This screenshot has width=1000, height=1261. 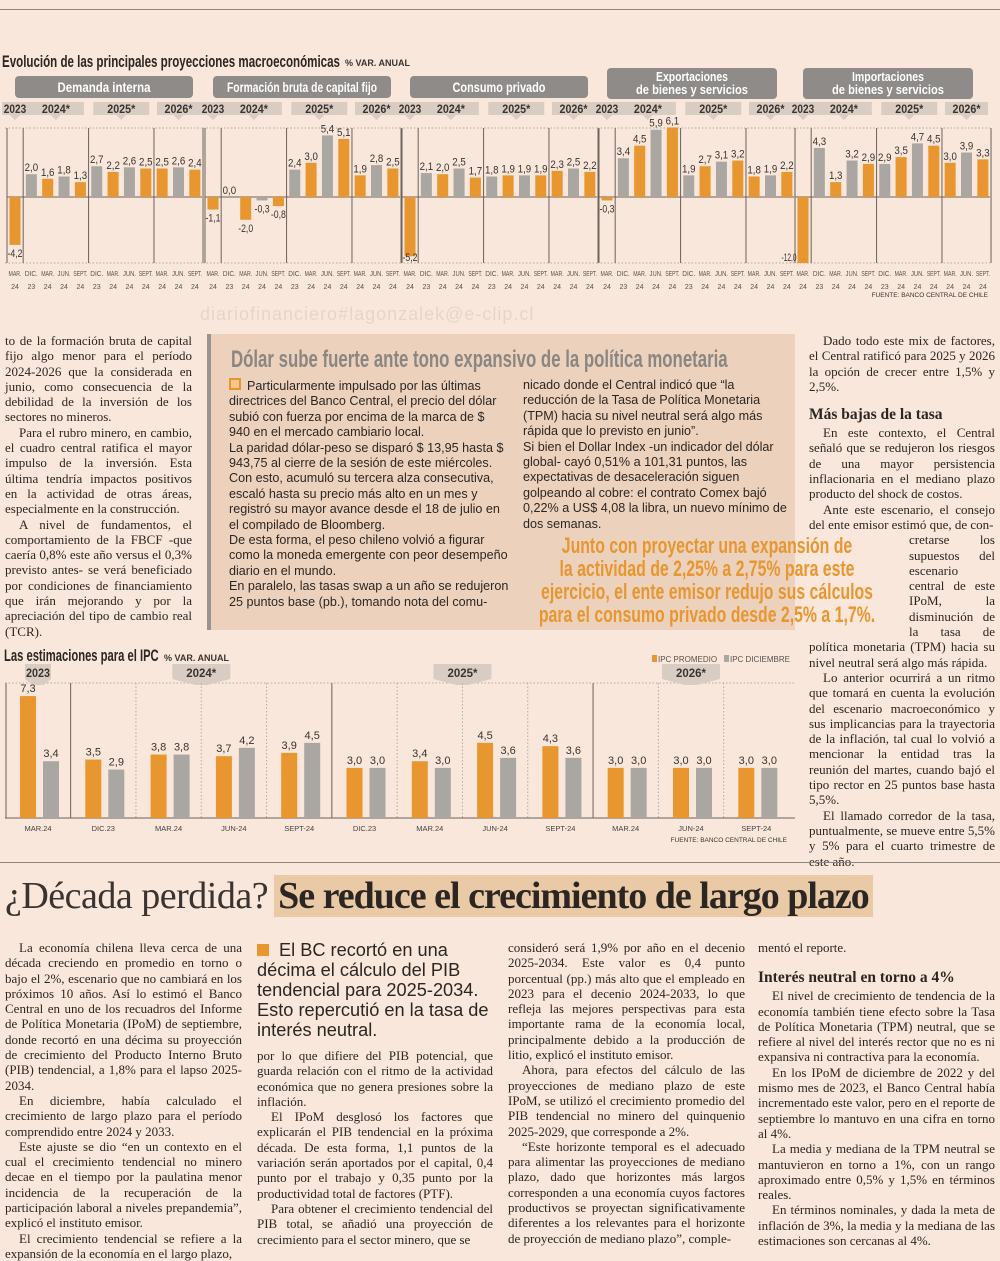 What do you see at coordinates (103, 828) in the screenshot?
I see `x-tick-label: DIC.23` at bounding box center [103, 828].